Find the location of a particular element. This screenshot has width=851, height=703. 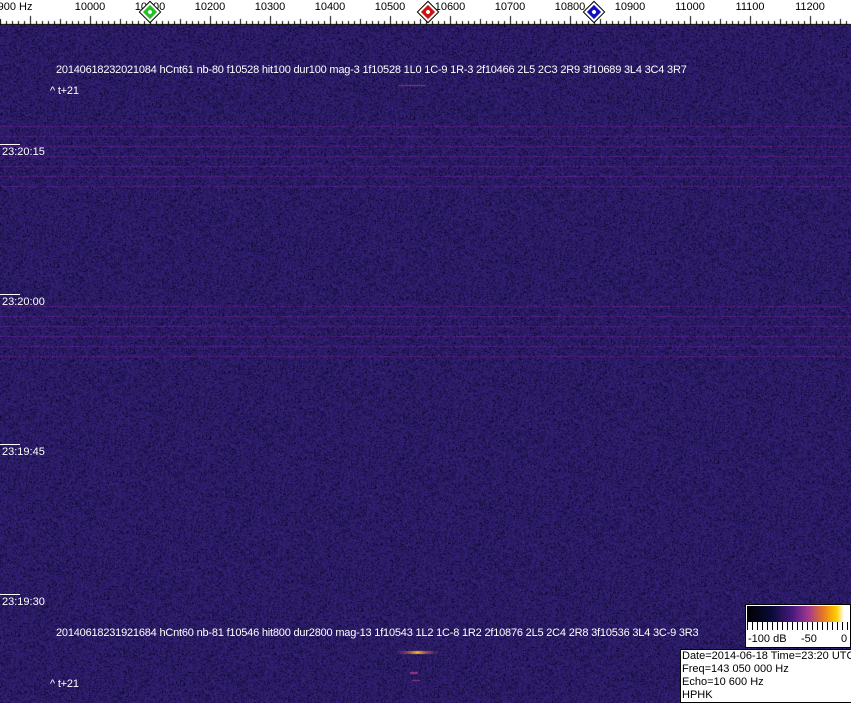

x-tick-label: 10700 is located at coordinates (510, 7).